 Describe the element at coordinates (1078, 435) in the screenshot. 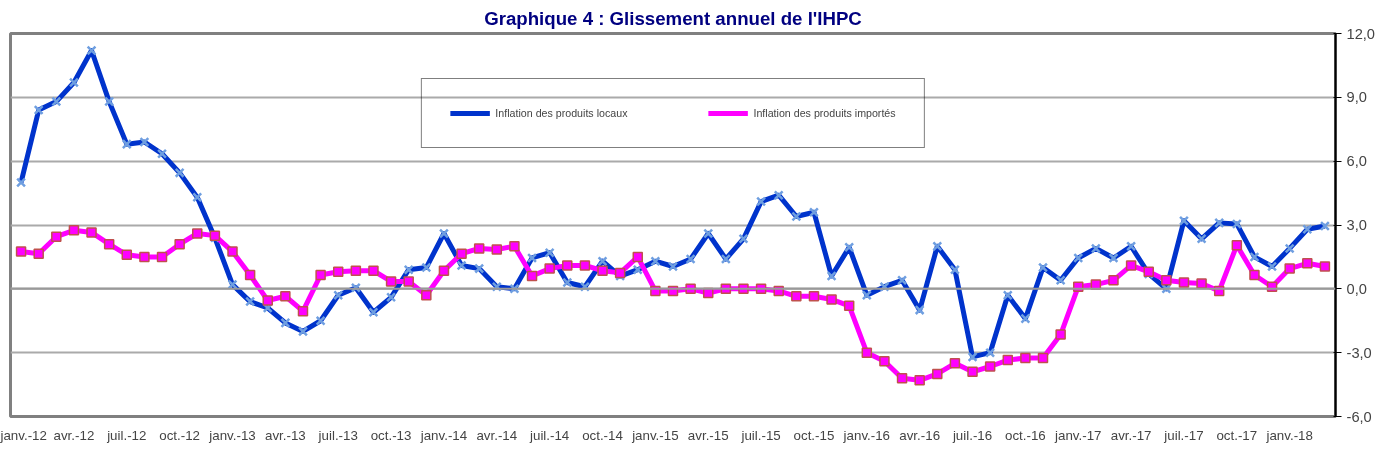

I see `x-tick-label: janv.-17` at that location.